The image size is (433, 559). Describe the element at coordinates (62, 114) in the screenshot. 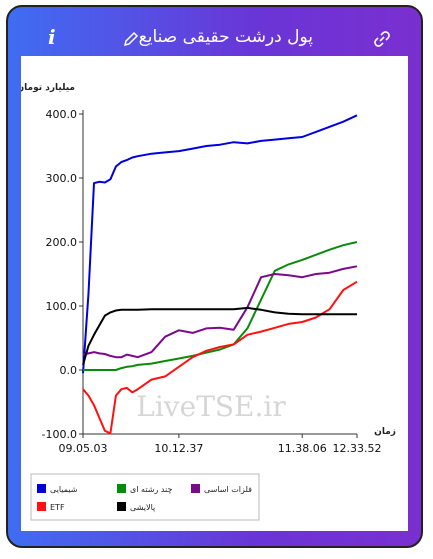

I see `y-tick-label: 400.0` at that location.